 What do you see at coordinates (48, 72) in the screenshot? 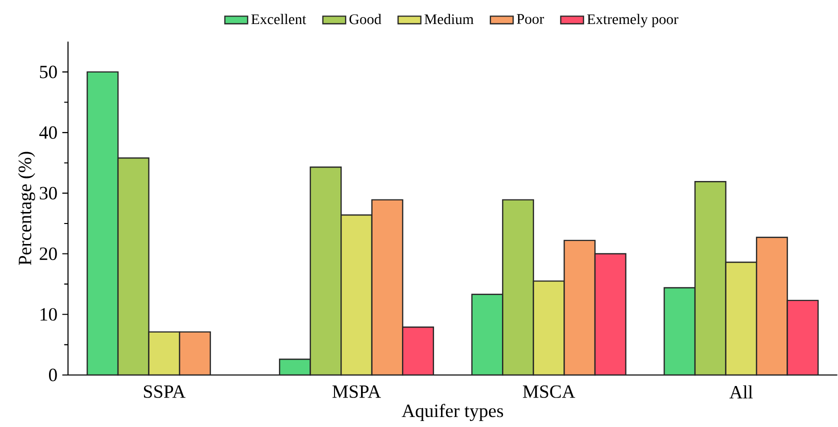
I see `y-tick-label: 50` at bounding box center [48, 72].